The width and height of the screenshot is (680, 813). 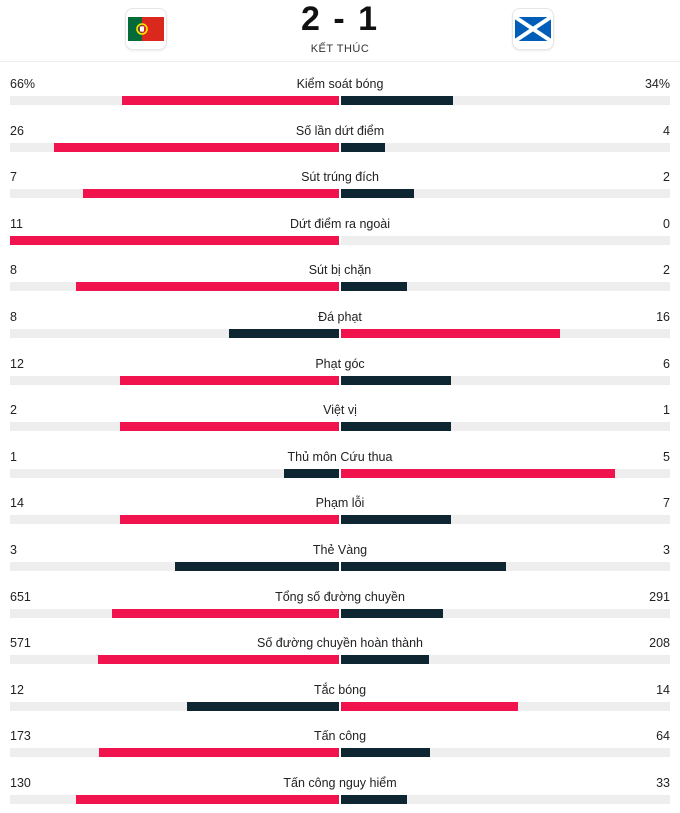 What do you see at coordinates (340, 270) in the screenshot?
I see `stat-label: Sút bị chặn` at bounding box center [340, 270].